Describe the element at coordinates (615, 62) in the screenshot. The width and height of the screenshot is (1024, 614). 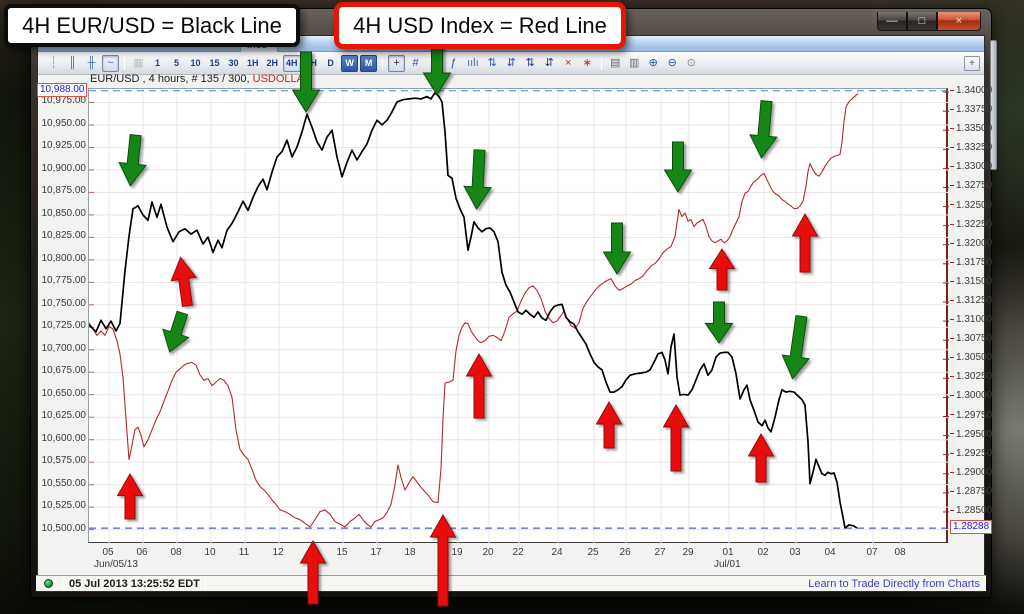
I see `print-button: ▤` at that location.